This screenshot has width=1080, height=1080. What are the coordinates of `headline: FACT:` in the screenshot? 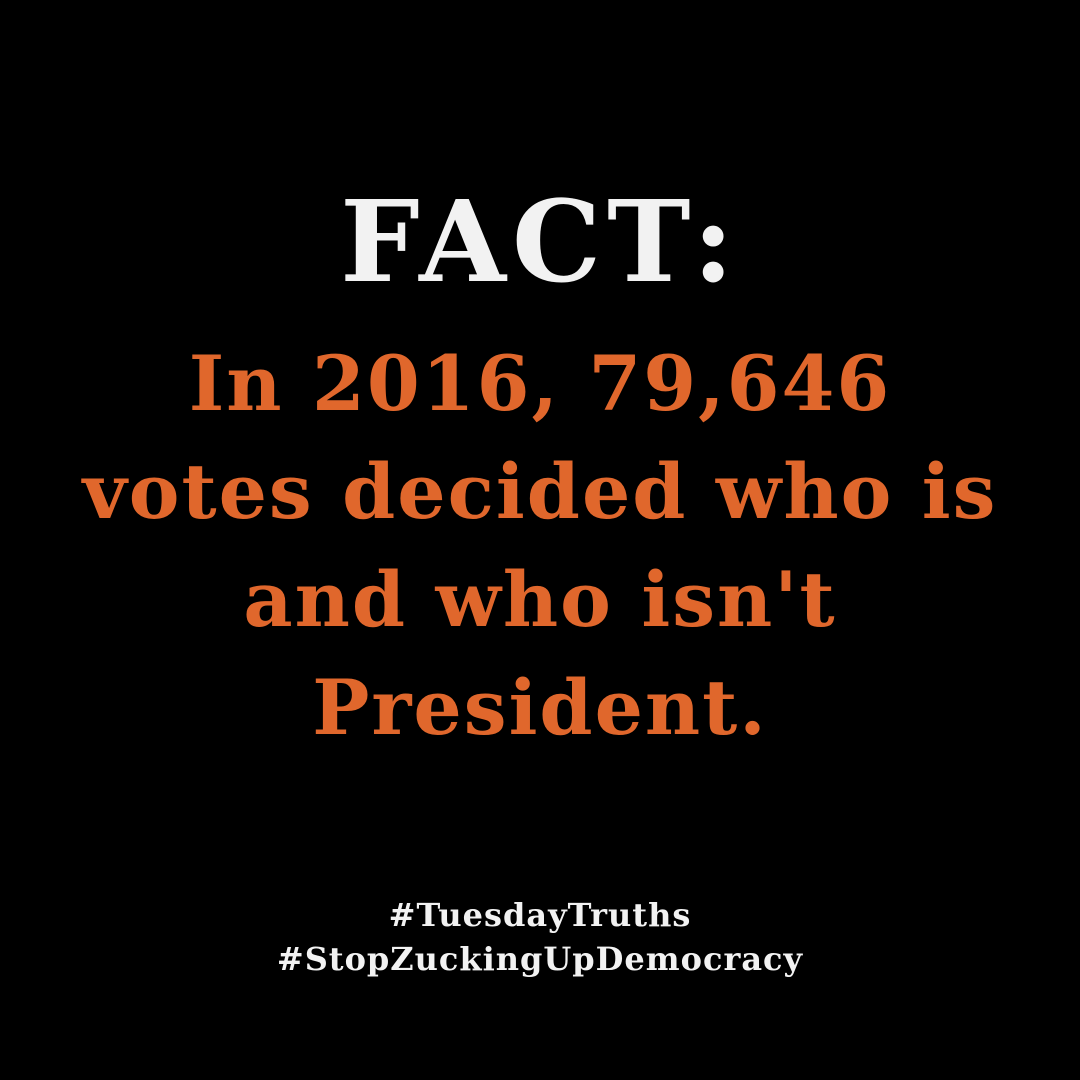 It's located at (540, 242).